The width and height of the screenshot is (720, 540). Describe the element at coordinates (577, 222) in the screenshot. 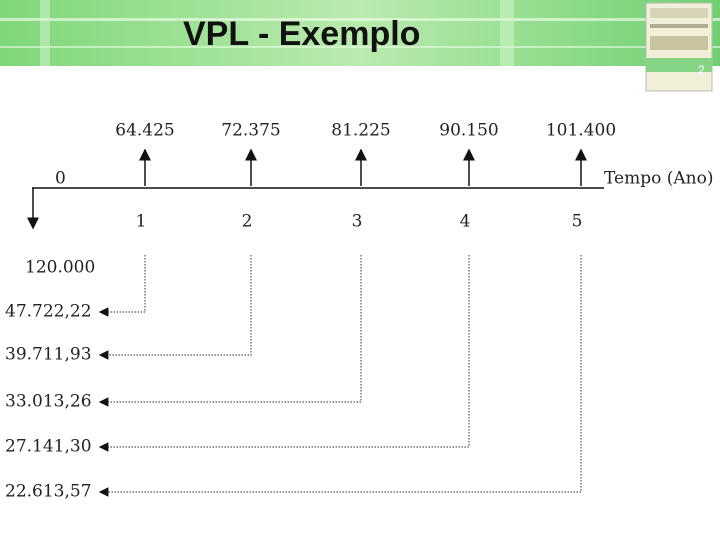

I see `year-label: 5` at that location.